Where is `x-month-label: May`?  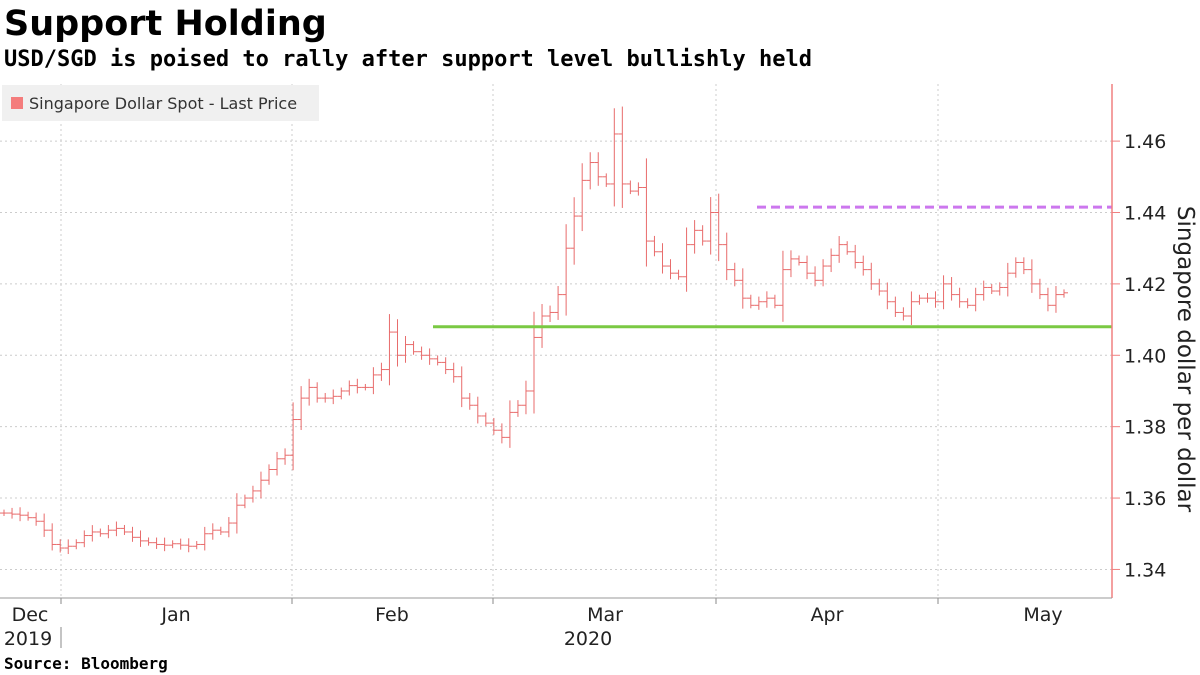 x-month-label: May is located at coordinates (1042, 615).